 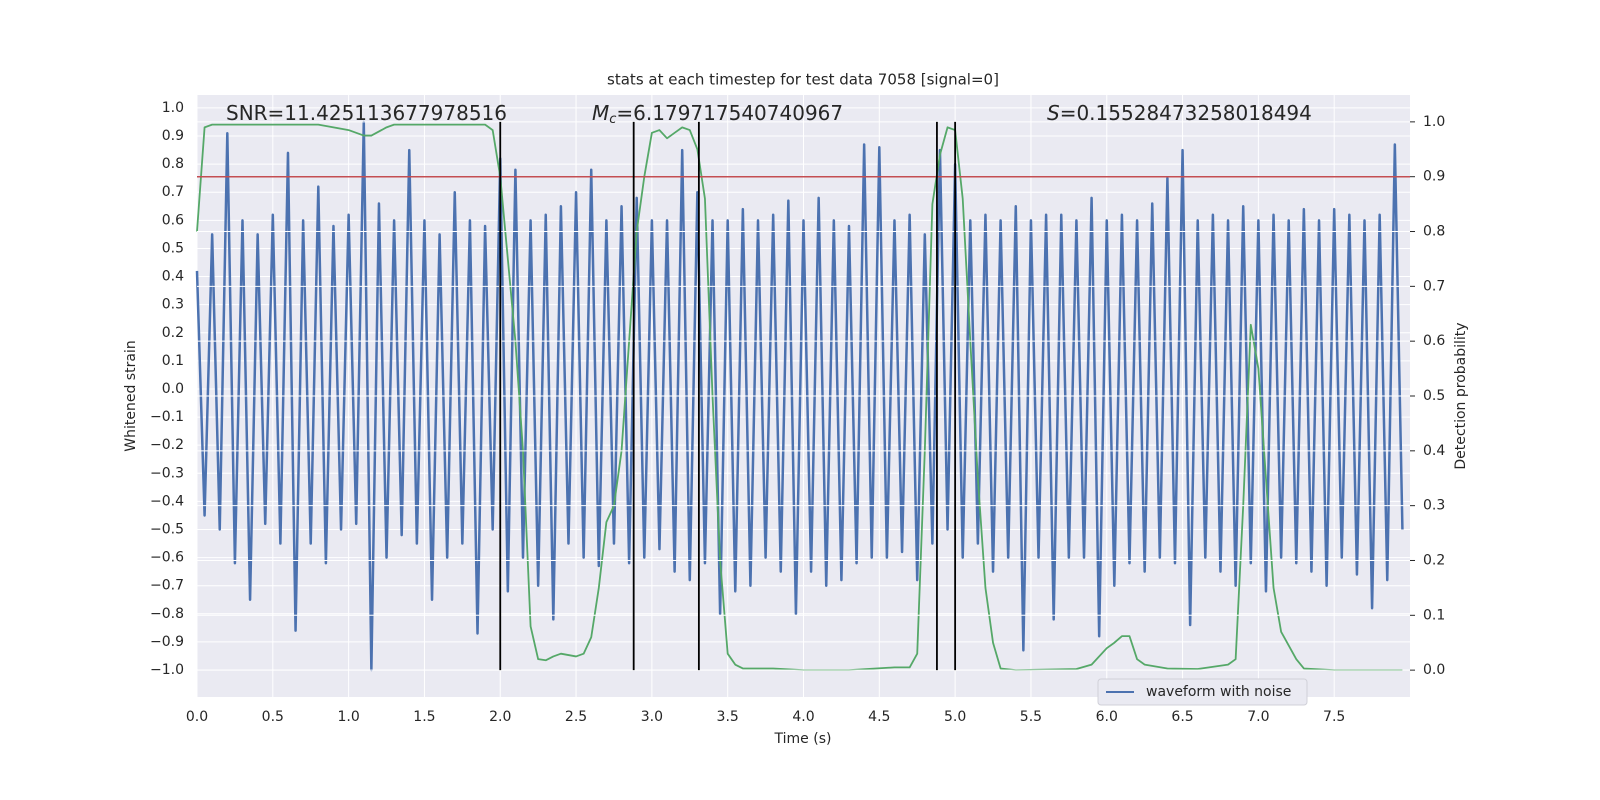 I want to click on x-tick-label: 4.0, so click(x=803, y=717).